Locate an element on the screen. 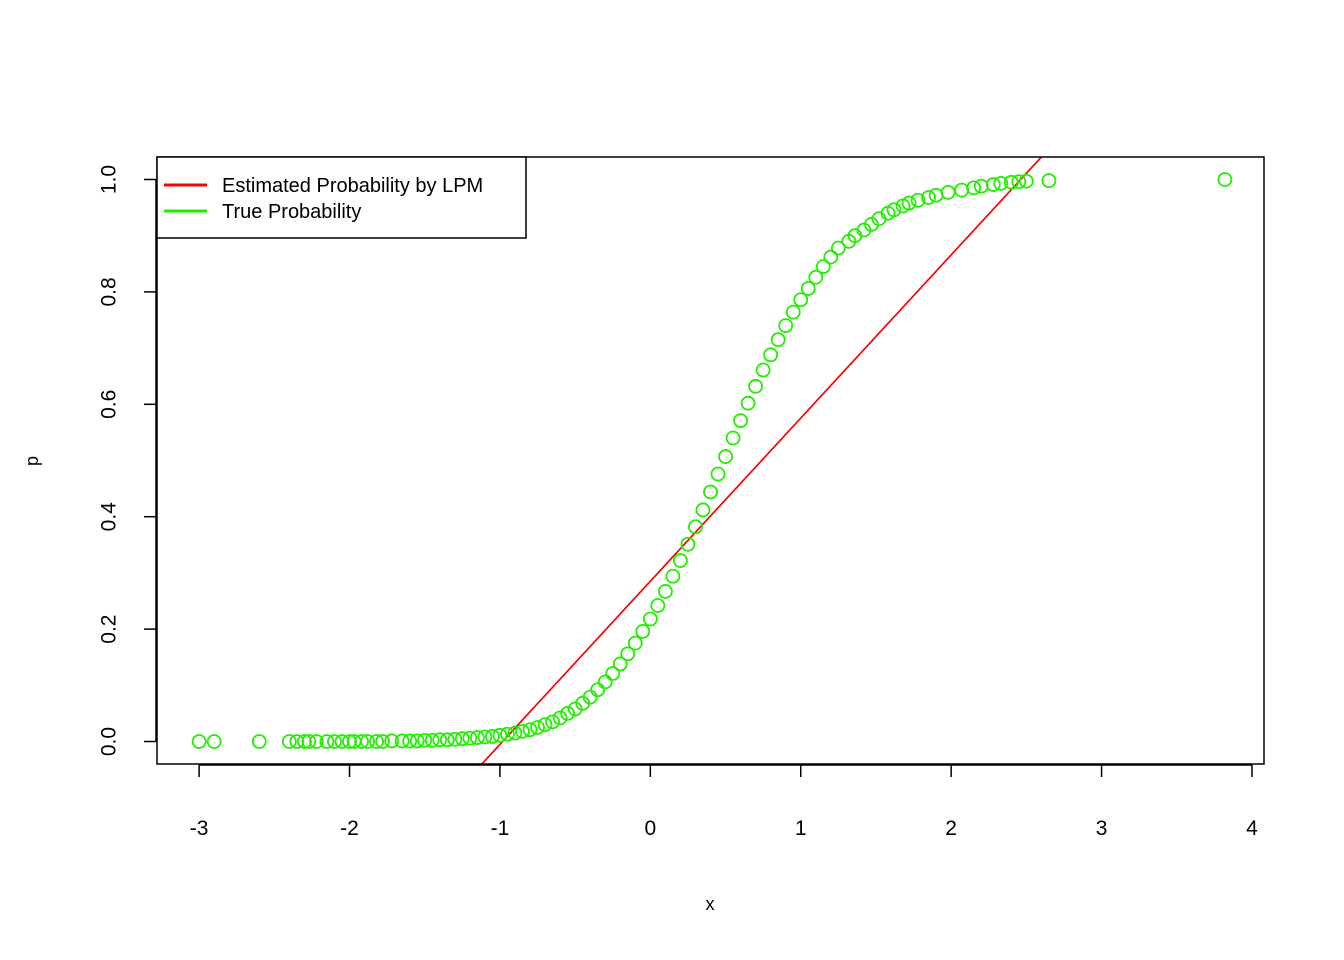 This screenshot has height=960, width=1344. y-axis: 0.0 0.2 0.4 0.6 0.8 1.0 is located at coordinates (127, 460).